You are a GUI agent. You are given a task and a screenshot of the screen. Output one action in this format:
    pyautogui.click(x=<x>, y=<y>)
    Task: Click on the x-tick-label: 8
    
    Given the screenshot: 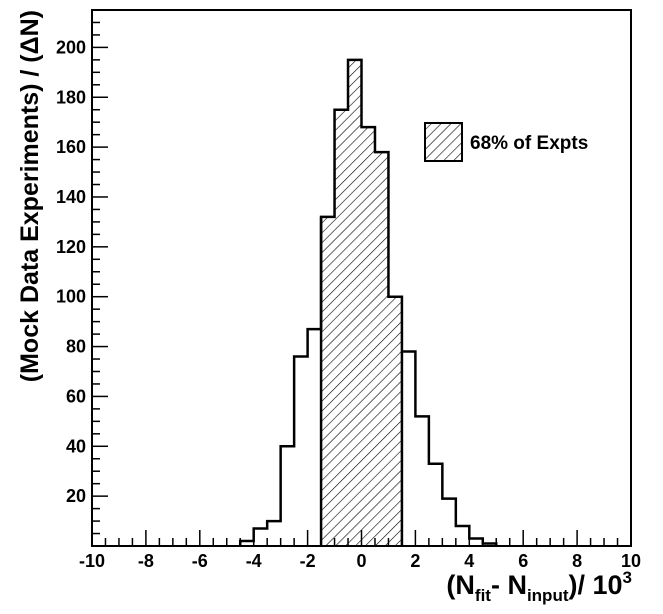 What is the action you would take?
    pyautogui.click(x=577, y=561)
    